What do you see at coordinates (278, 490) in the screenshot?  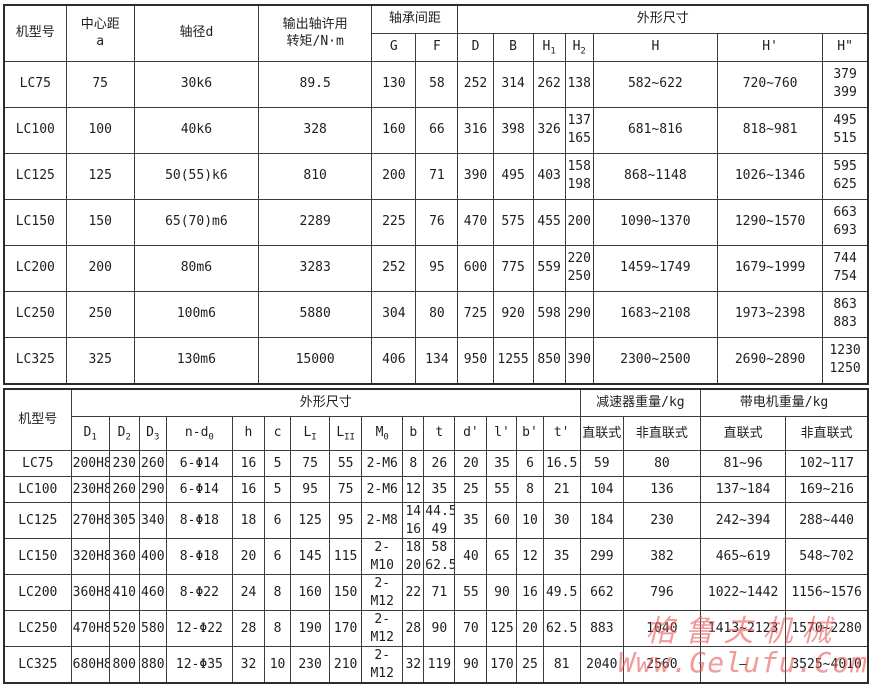 I see `value-cell: 5` at bounding box center [278, 490].